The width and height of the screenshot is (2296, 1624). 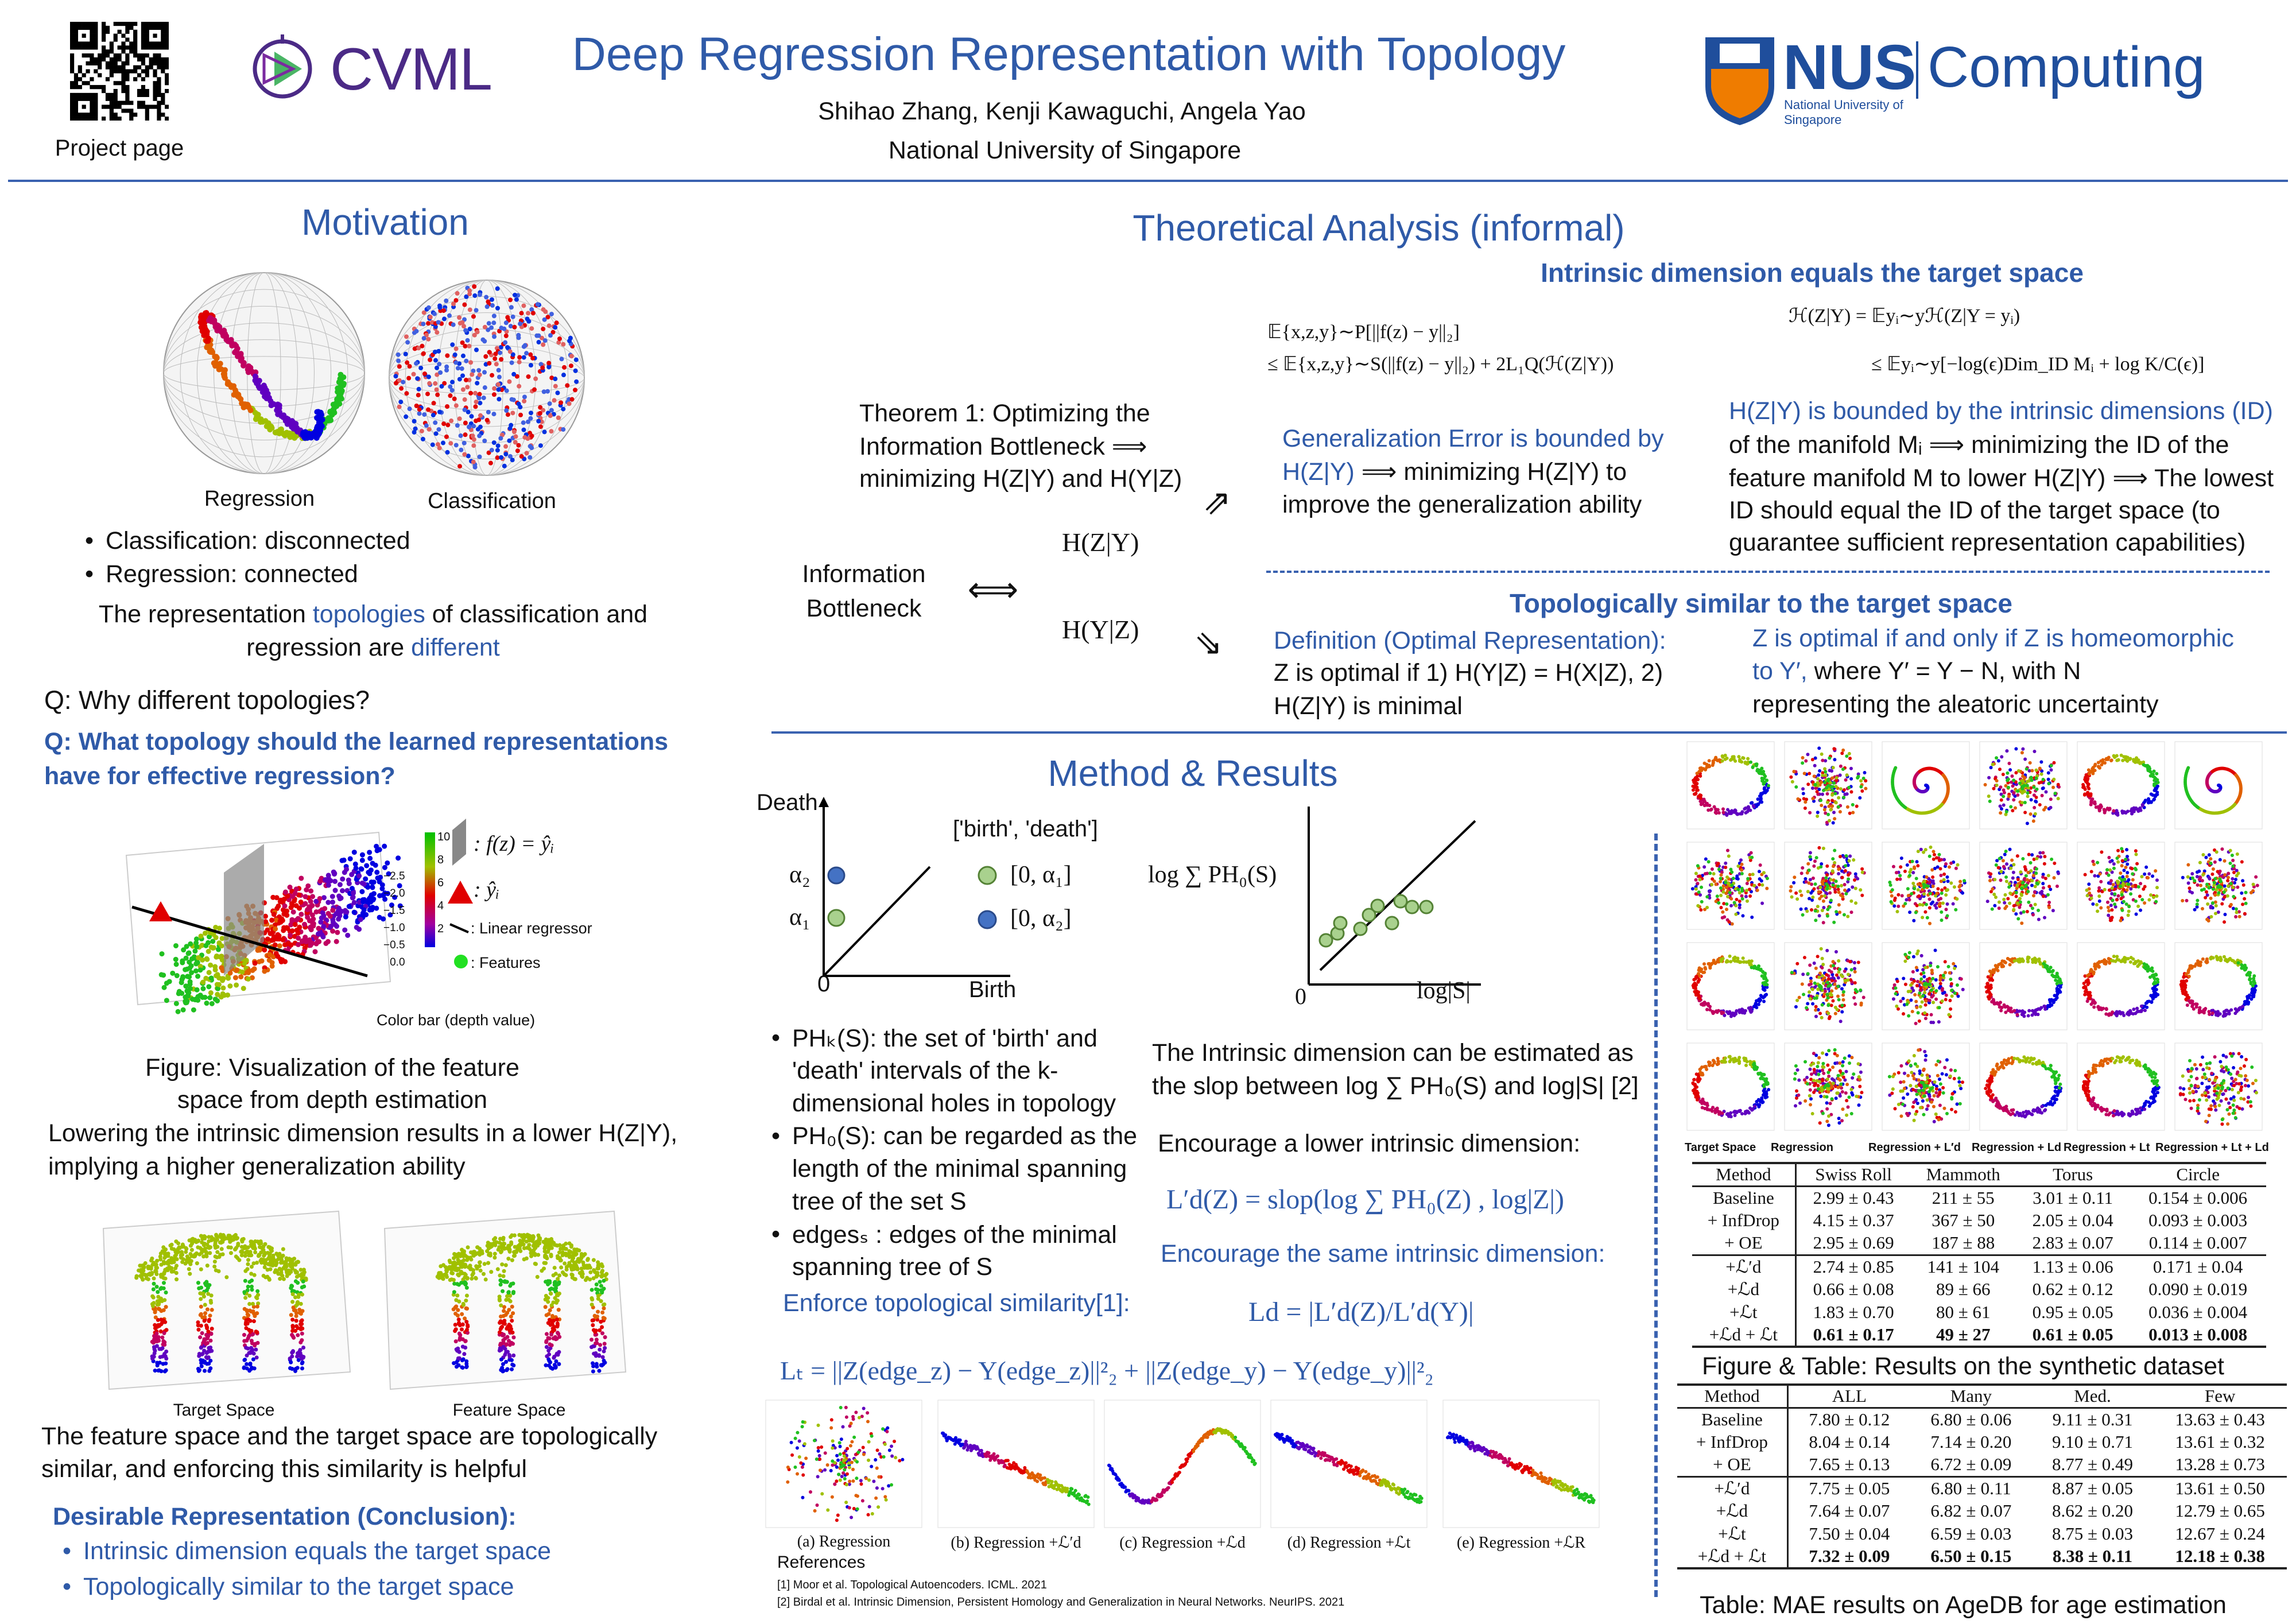 What do you see at coordinates (440, 883) in the screenshot?
I see `colorbar-tick: 6` at bounding box center [440, 883].